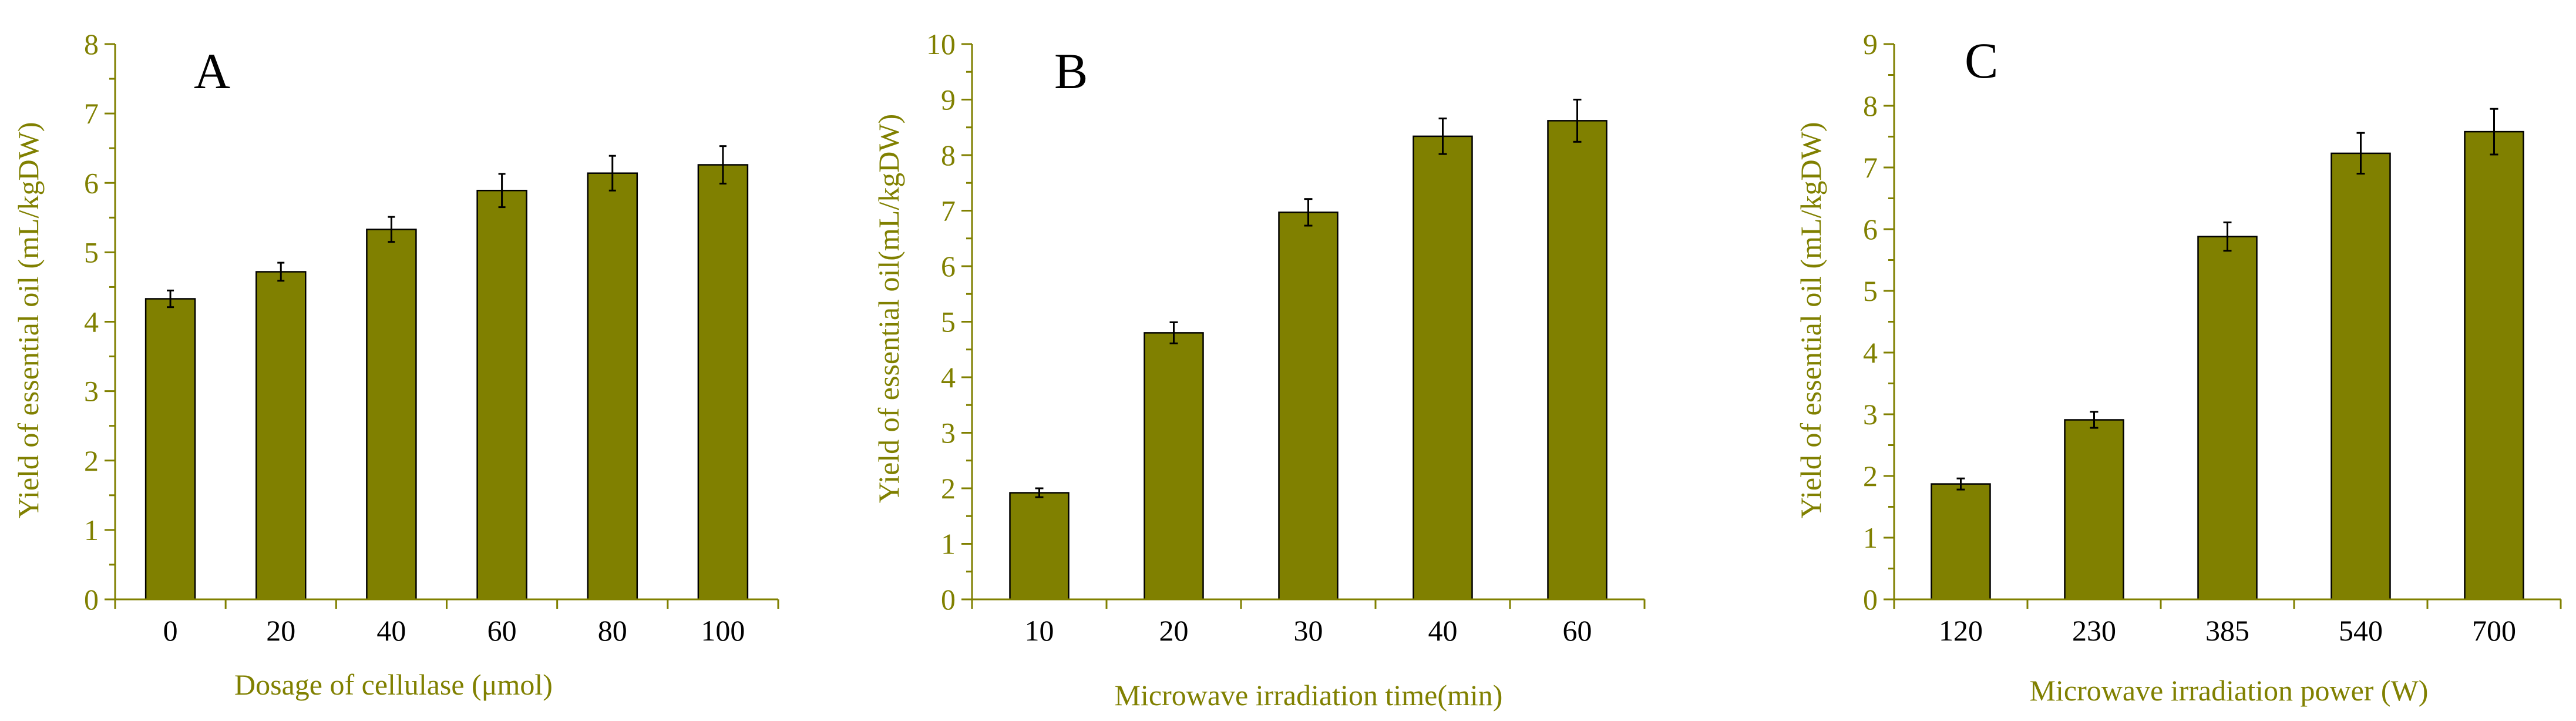 Image resolution: width=2576 pixels, height=721 pixels. I want to click on x-tick-label-80: 80, so click(612, 630).